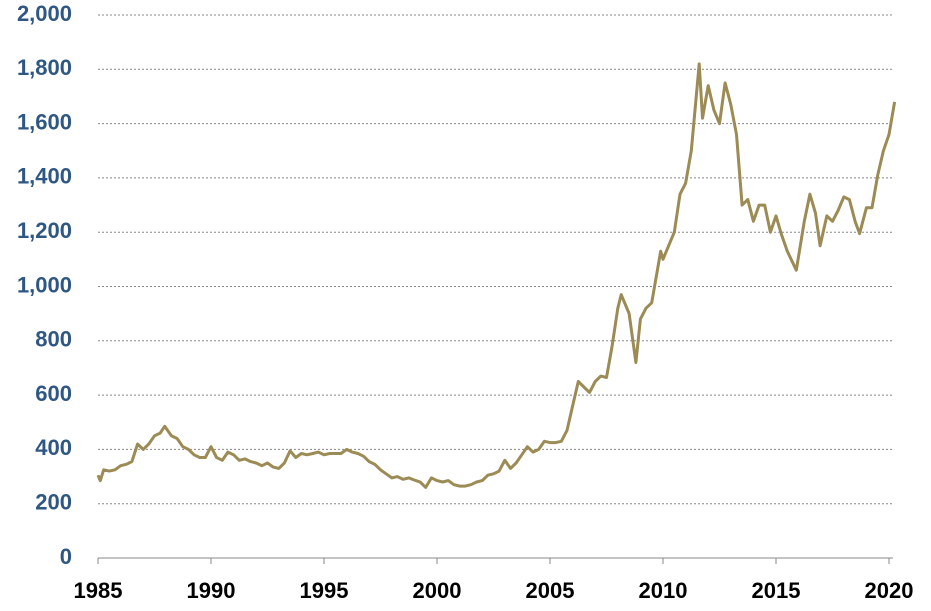 This screenshot has width=931, height=611. What do you see at coordinates (66, 556) in the screenshot?
I see `y-tick-label: 0` at bounding box center [66, 556].